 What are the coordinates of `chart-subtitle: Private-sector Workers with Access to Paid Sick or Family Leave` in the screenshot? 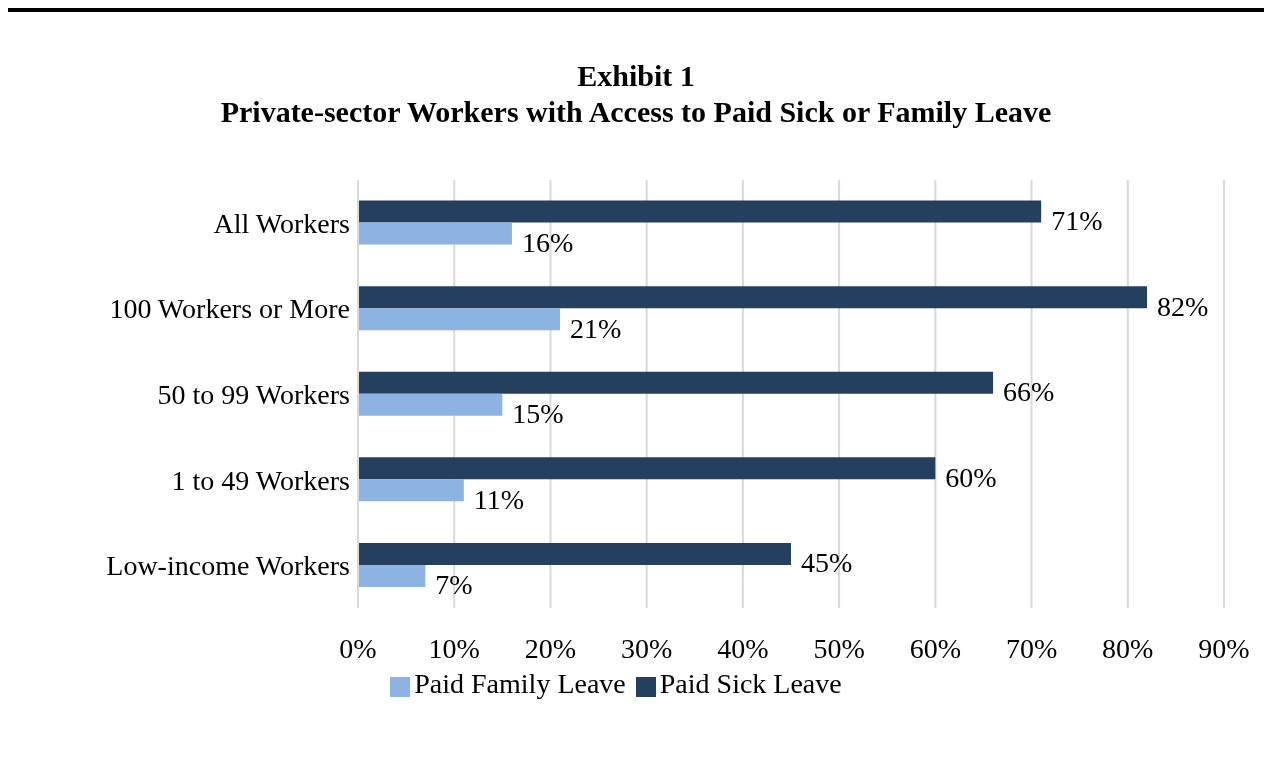 It's located at (636, 112).